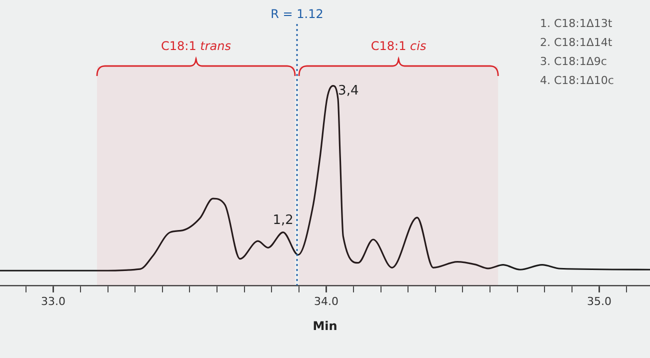  What do you see at coordinates (348, 91) in the screenshot?
I see `annotation: 3,4` at bounding box center [348, 91].